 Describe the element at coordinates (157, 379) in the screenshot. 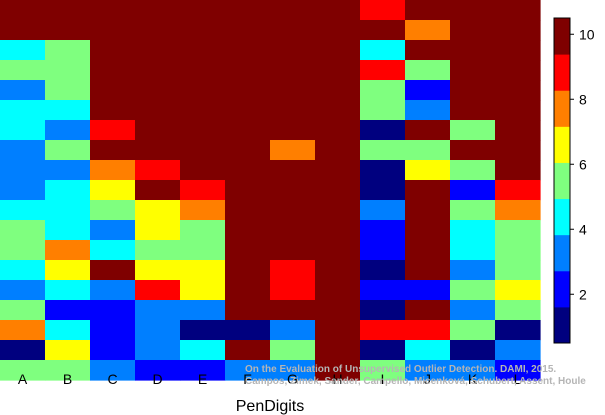

I see `x-tick-label-D: D` at that location.